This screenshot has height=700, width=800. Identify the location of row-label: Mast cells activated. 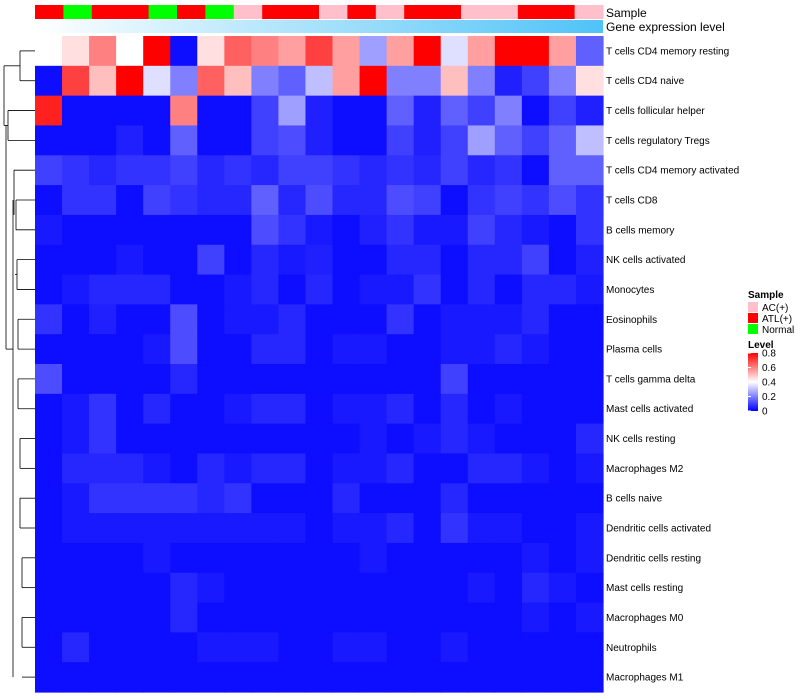
(649, 409).